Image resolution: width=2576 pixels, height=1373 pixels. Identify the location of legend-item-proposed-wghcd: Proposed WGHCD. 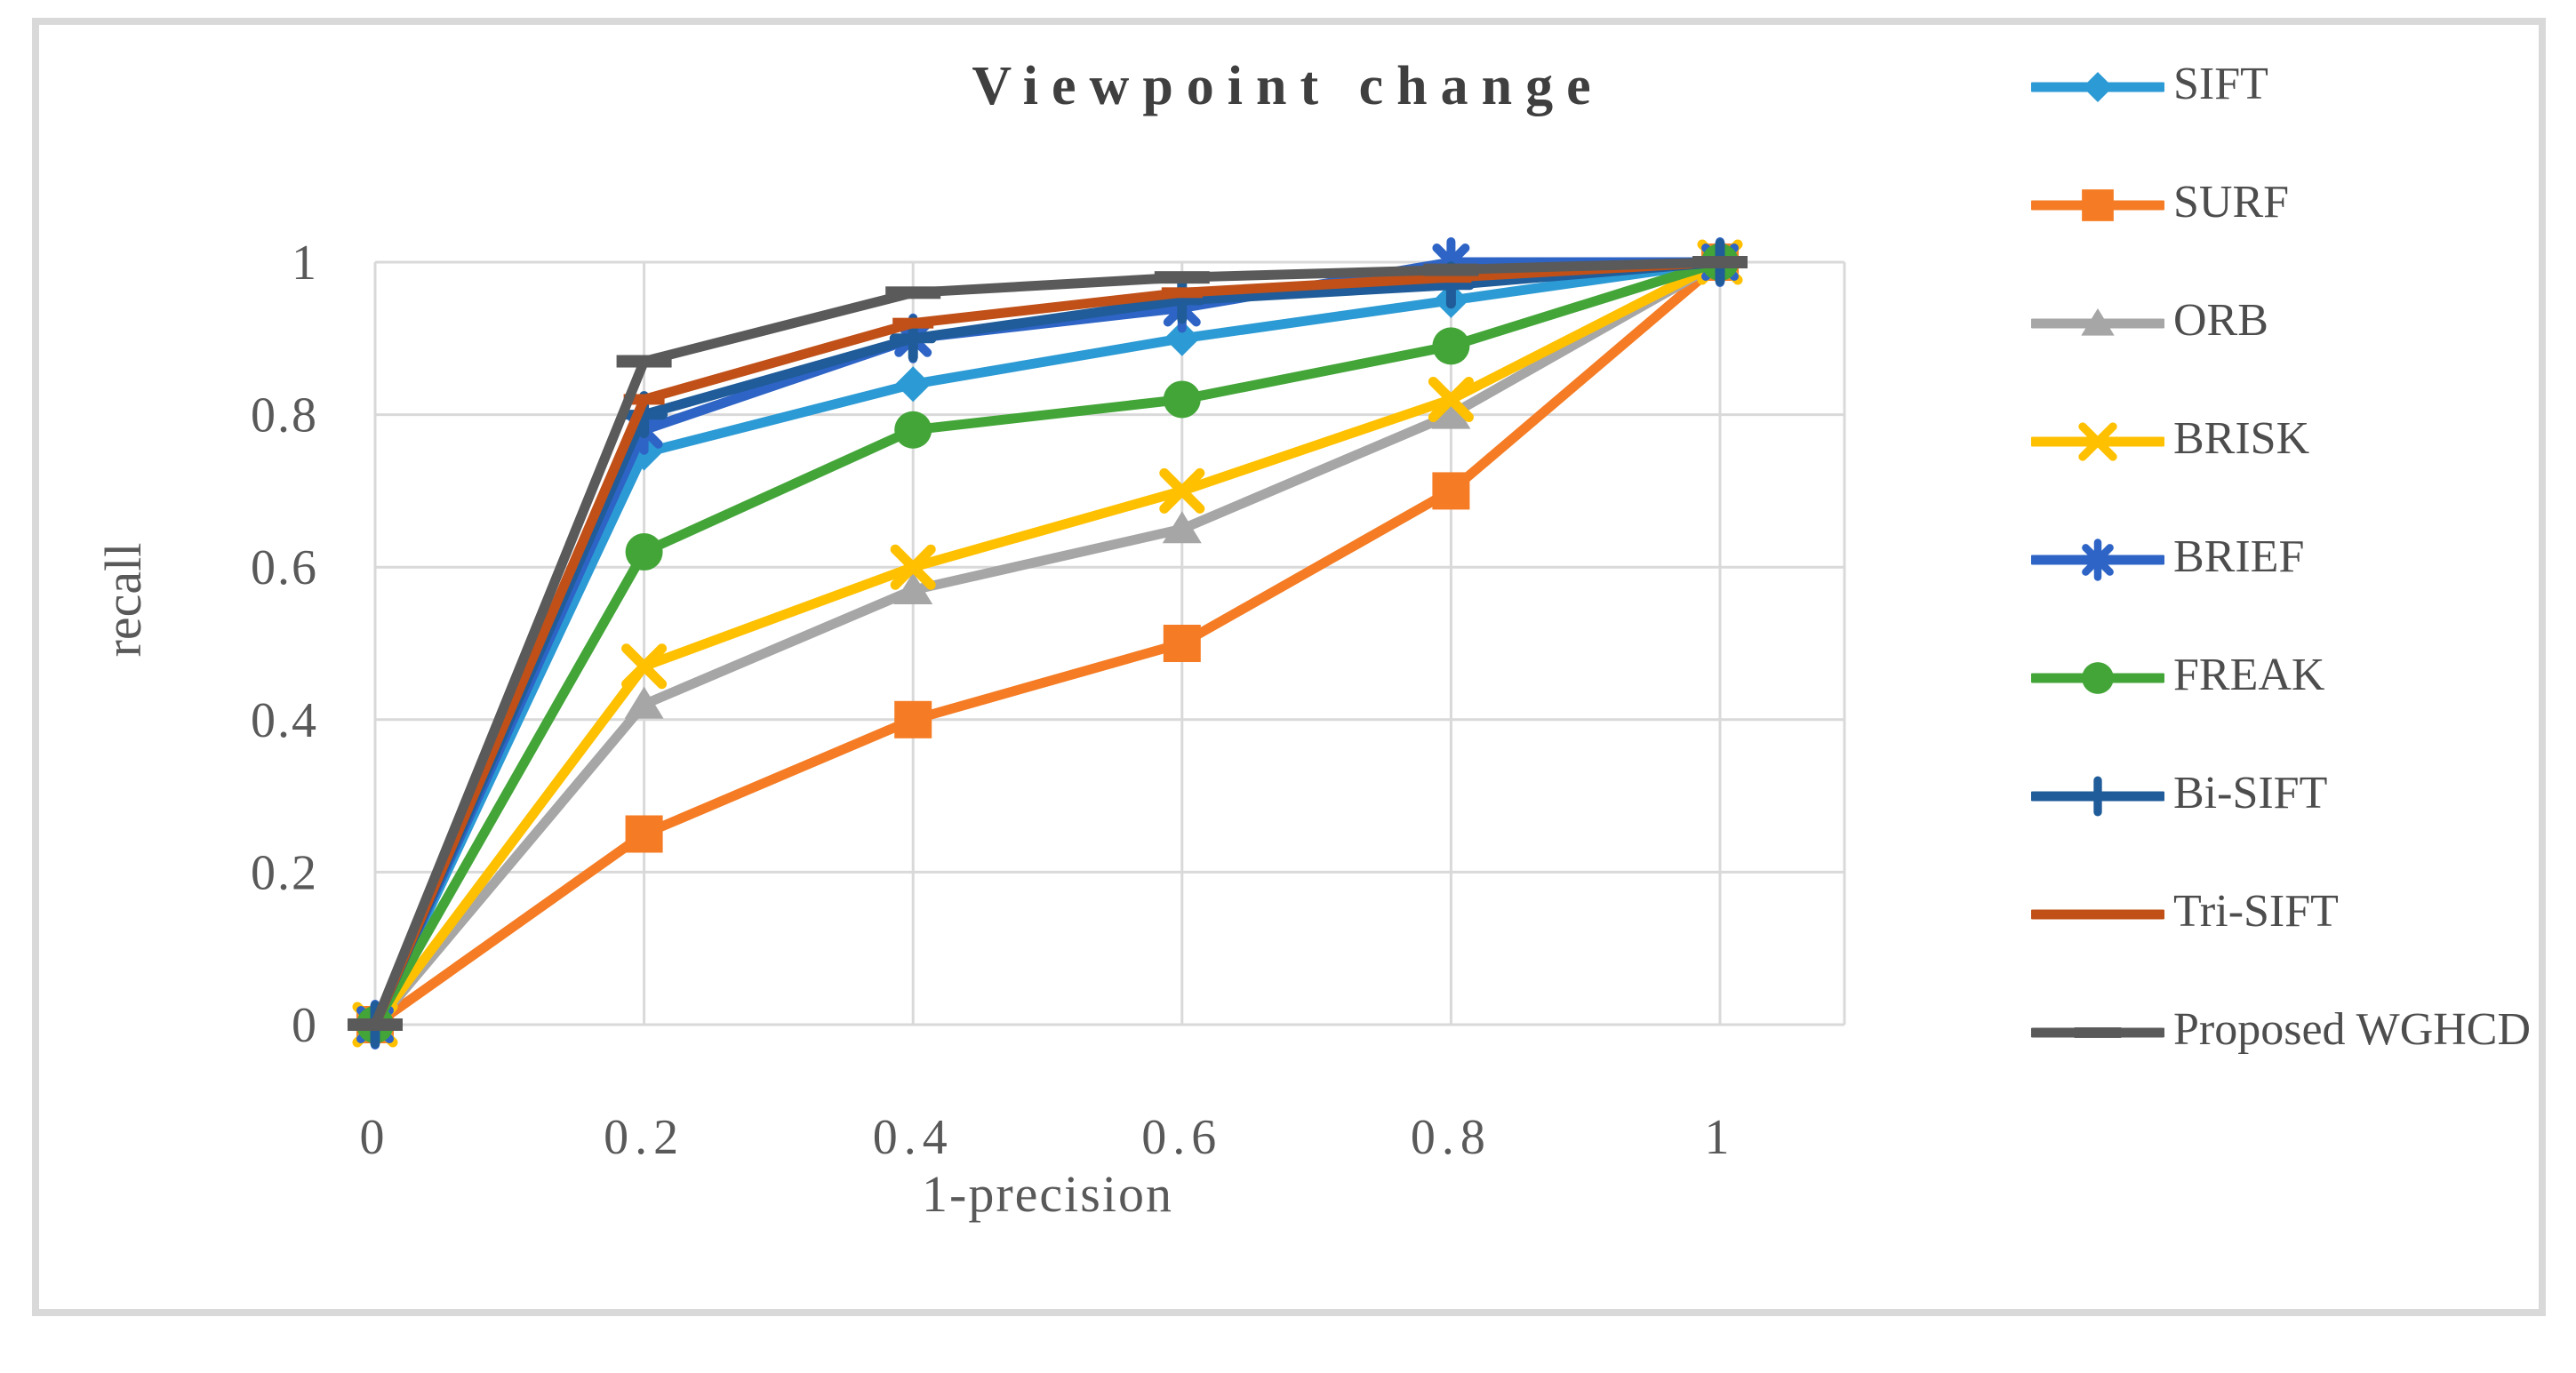
(2289, 1029).